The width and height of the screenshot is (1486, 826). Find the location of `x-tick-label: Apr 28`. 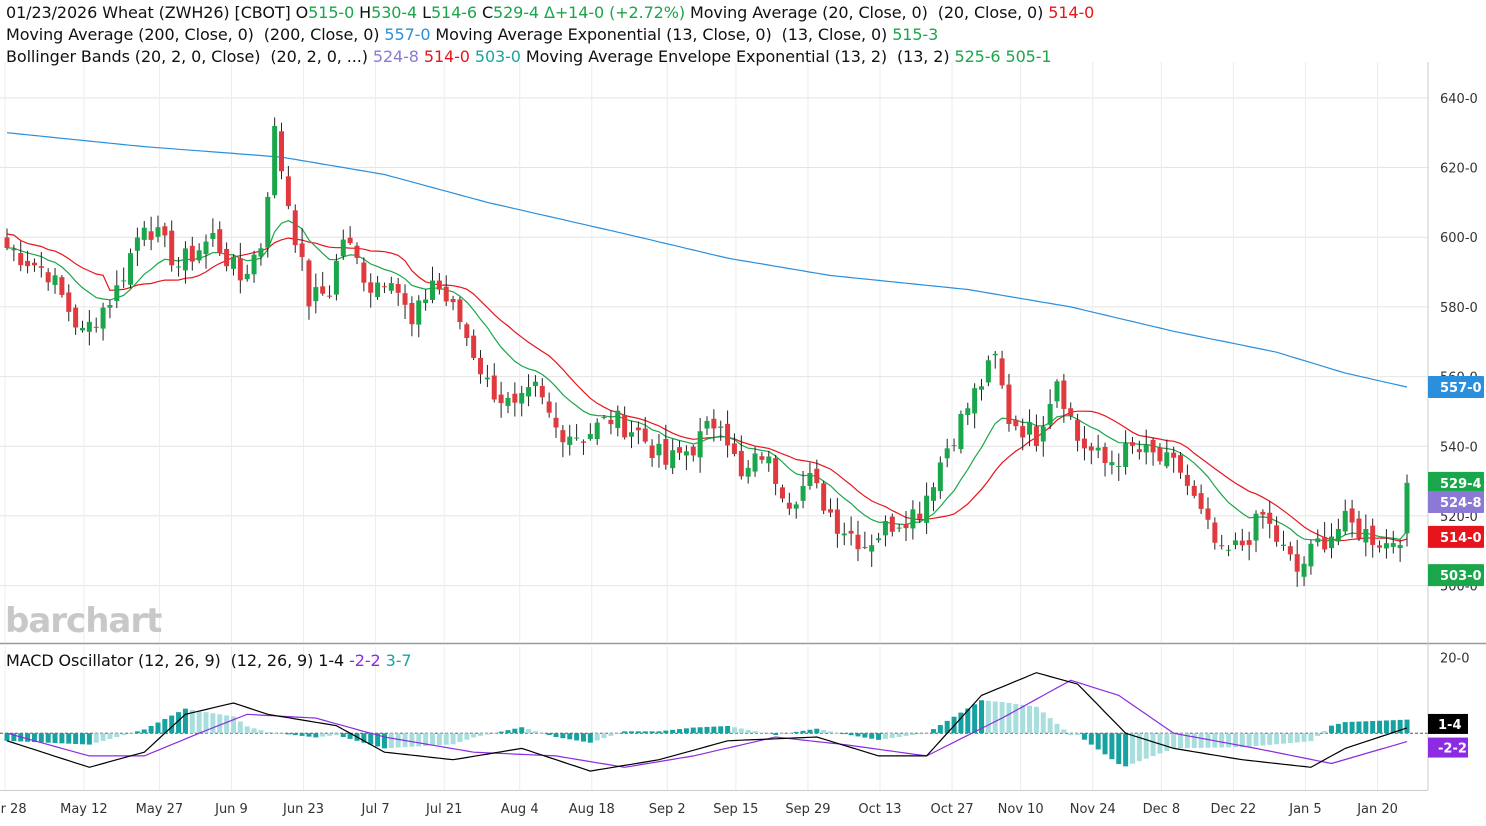

x-tick-label: Apr 28 is located at coordinates (13, 809).